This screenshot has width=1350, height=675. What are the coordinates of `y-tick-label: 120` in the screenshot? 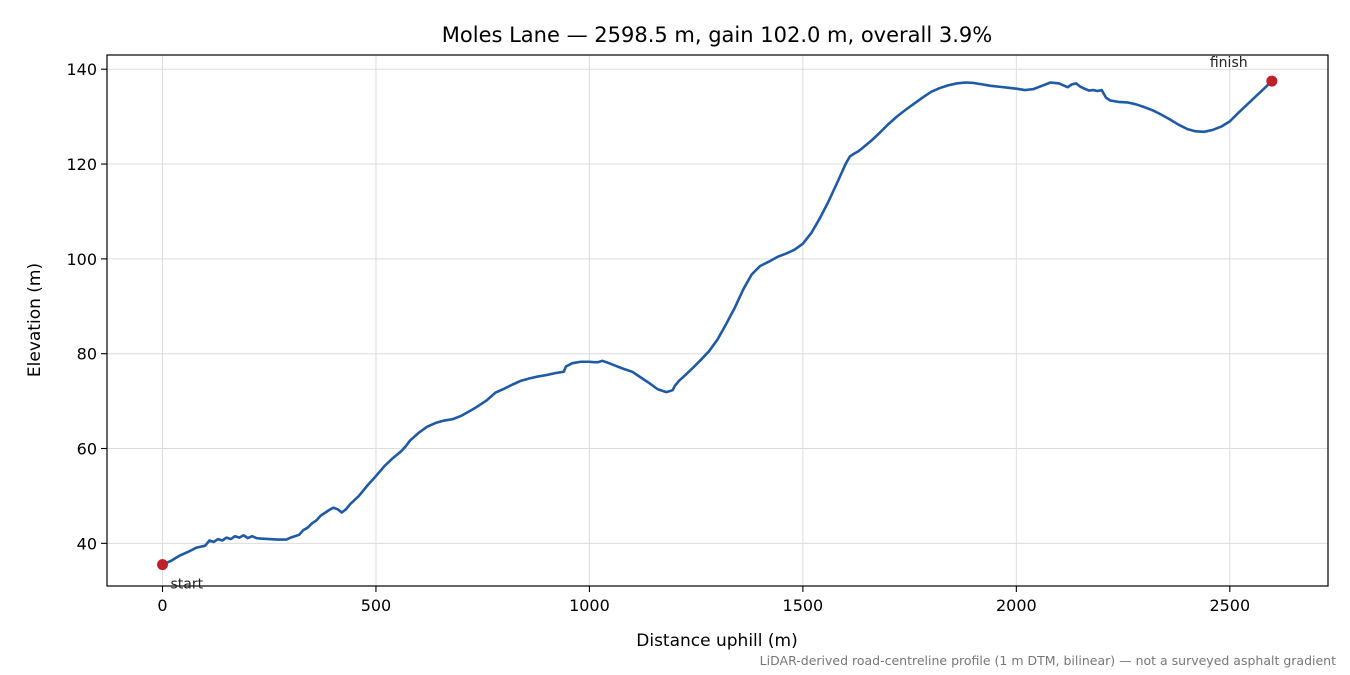 It's located at (81, 164).